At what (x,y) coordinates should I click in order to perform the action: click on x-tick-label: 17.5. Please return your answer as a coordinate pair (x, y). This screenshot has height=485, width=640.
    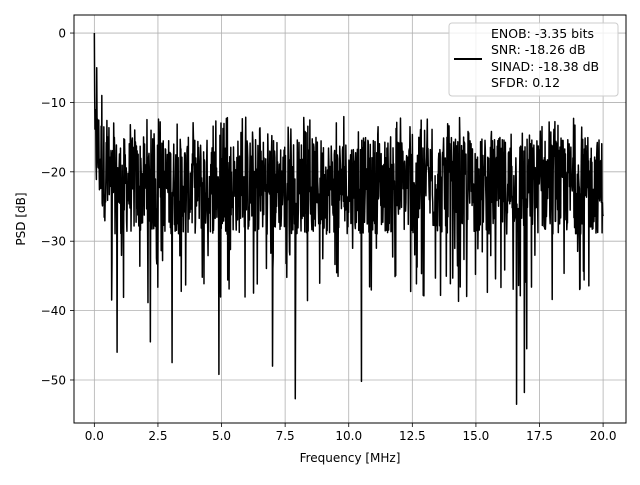
    Looking at the image, I should click on (539, 436).